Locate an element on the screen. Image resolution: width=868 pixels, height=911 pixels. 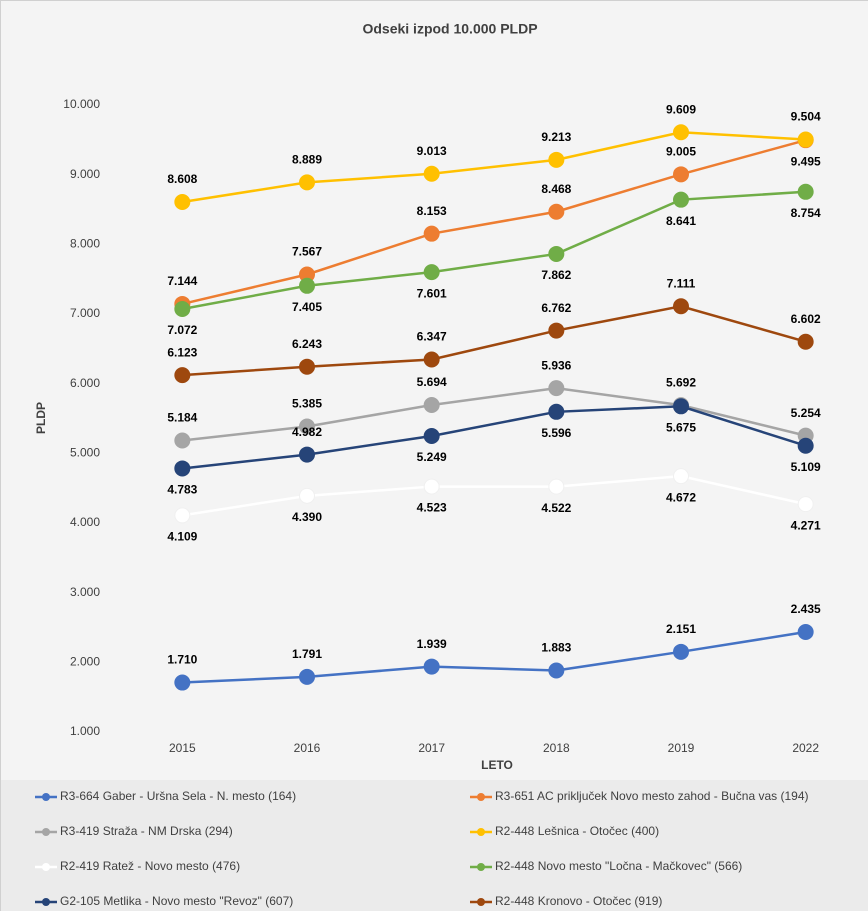
data-label: 6.347 is located at coordinates (432, 337).